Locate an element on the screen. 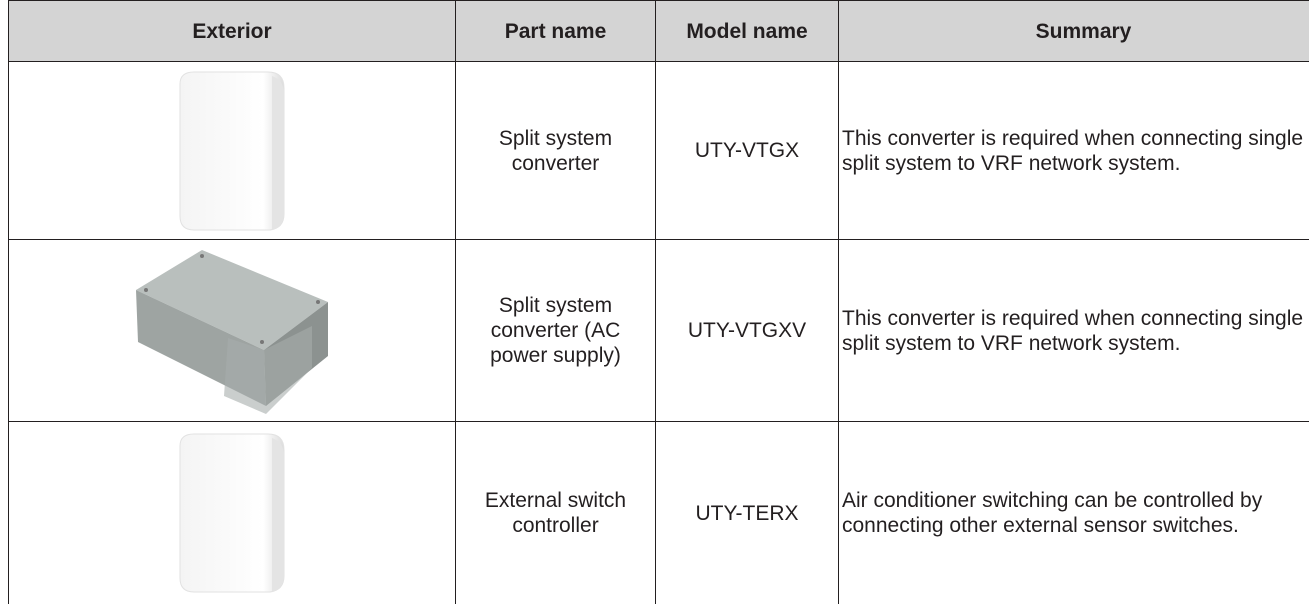 This screenshot has width=1309, height=606. part-name: Split system converter is located at coordinates (555, 150).